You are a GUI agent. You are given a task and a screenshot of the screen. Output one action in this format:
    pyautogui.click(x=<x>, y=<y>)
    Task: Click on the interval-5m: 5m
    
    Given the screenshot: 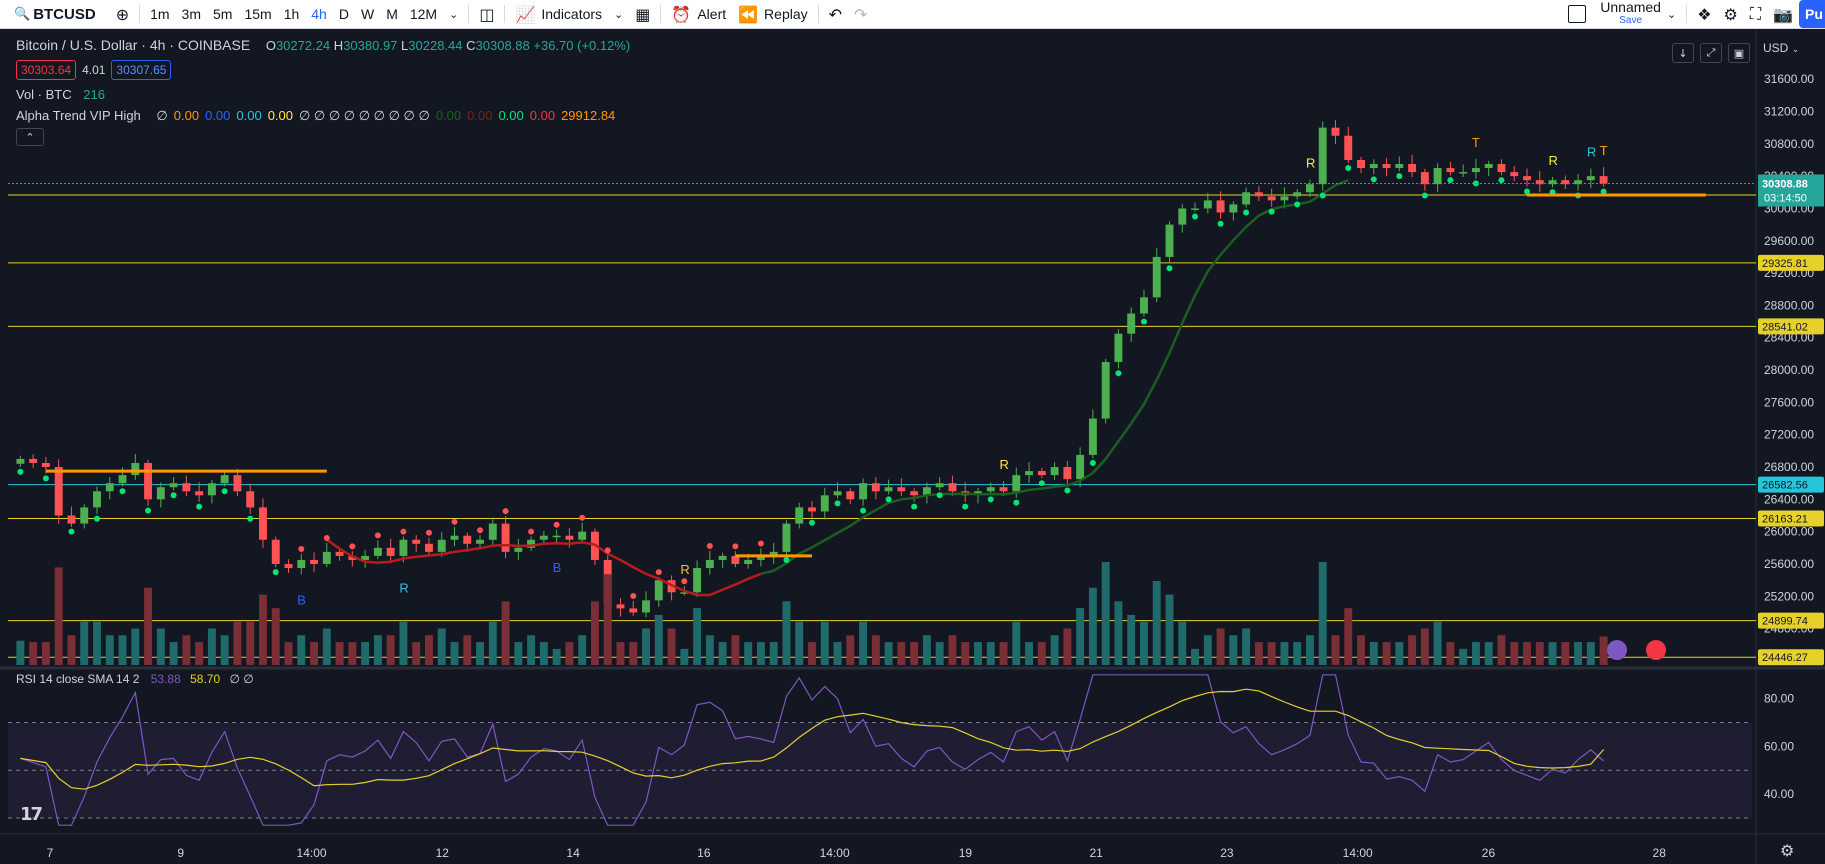 What is the action you would take?
    pyautogui.click(x=223, y=14)
    